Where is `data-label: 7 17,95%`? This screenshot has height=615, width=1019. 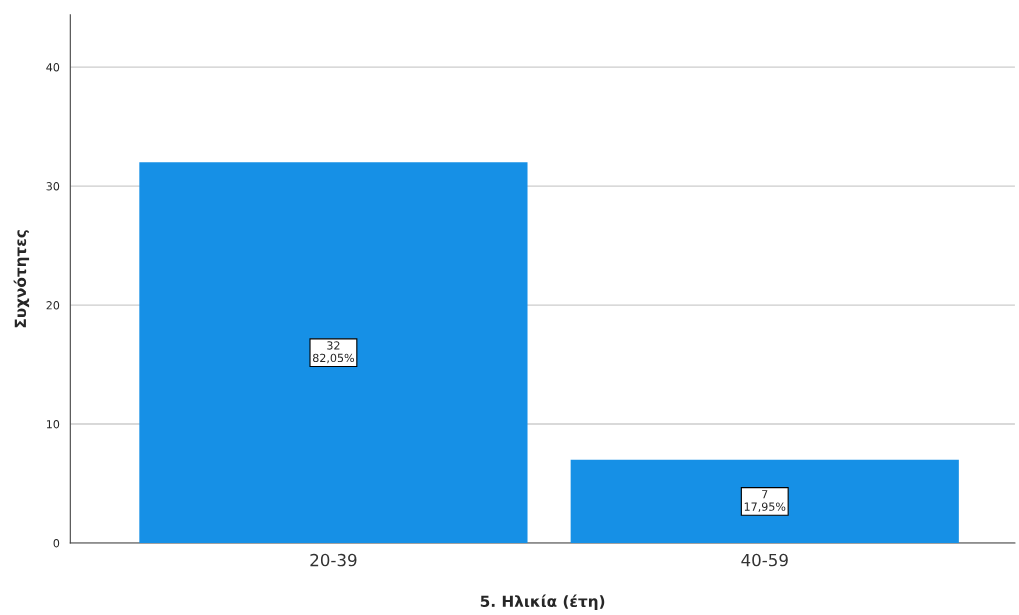 data-label: 7 17,95% is located at coordinates (765, 501).